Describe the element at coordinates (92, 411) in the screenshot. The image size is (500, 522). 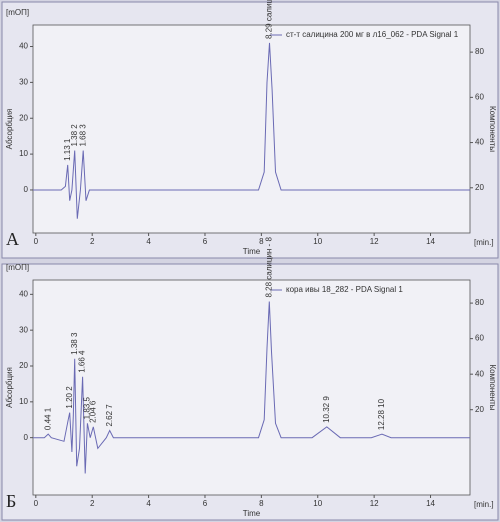
I see `peak-label: 2.04 6` at that location.